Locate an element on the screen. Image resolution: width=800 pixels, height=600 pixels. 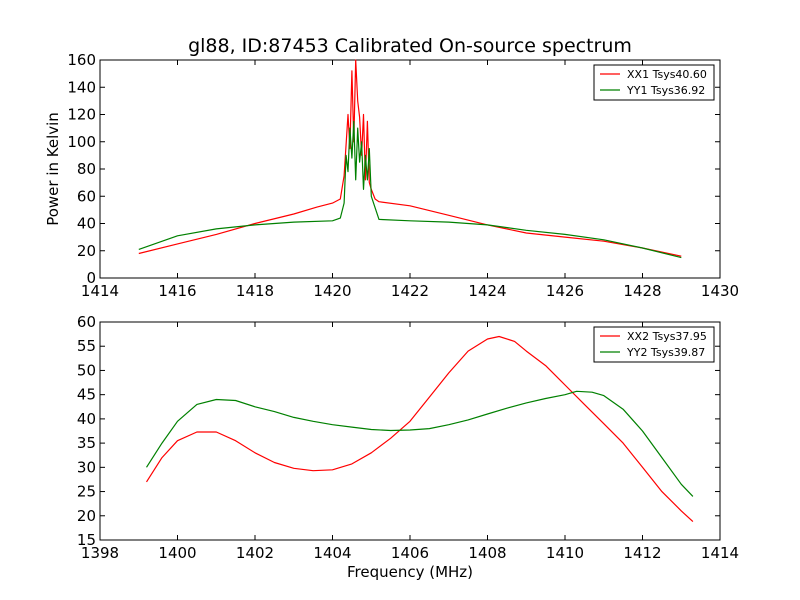
x-tick-label: 1406 is located at coordinates (410, 553).